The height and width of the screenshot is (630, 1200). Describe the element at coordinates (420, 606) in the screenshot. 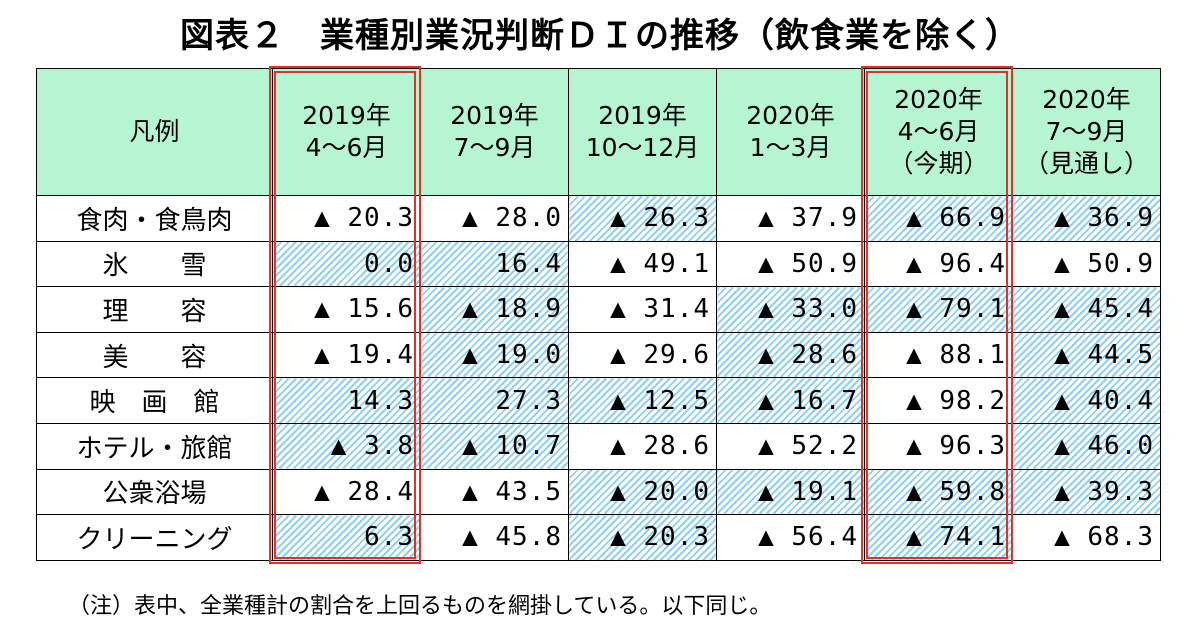

I see `footnote: （注）表中、全業種計の割合を上回るものを網掛している。以下同じ。` at that location.